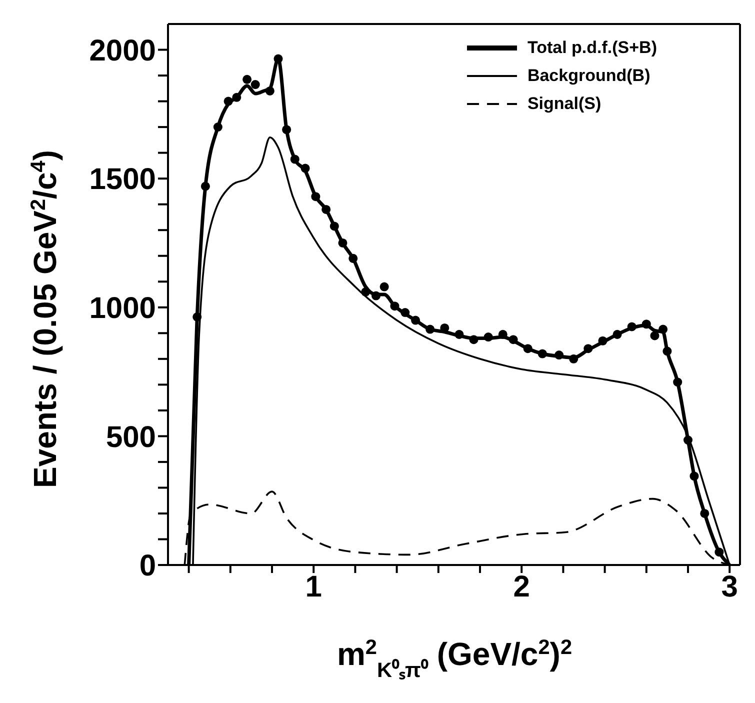 This screenshot has width=755, height=703. What do you see at coordinates (454, 659) in the screenshot?
I see `x-axis-title: m$^{2}$$_{K⁰ₛπ⁰}$ (GeV/c$^{2}$)$^{2}$` at bounding box center [454, 659].